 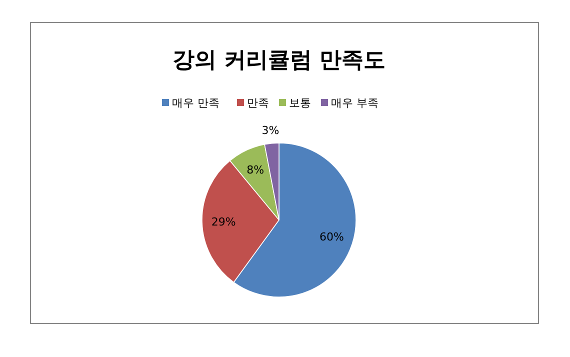 What do you see at coordinates (223, 221) in the screenshot?
I see `data-label: 29%` at bounding box center [223, 221].